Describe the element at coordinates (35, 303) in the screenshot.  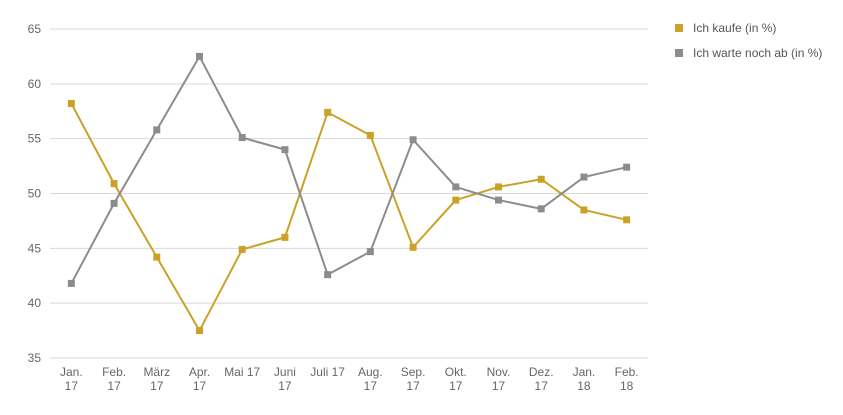
I see `y-tick-label-40: 40` at that location.